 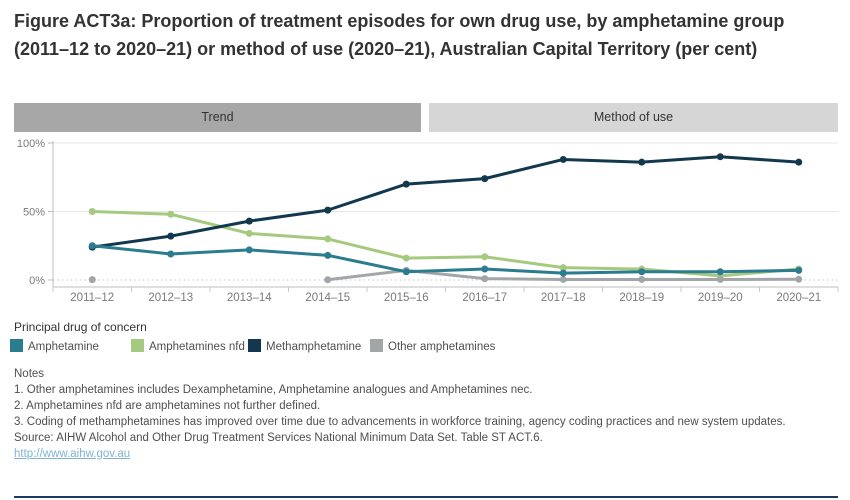 I want to click on svg-text: 2011–12, so click(x=92, y=298).